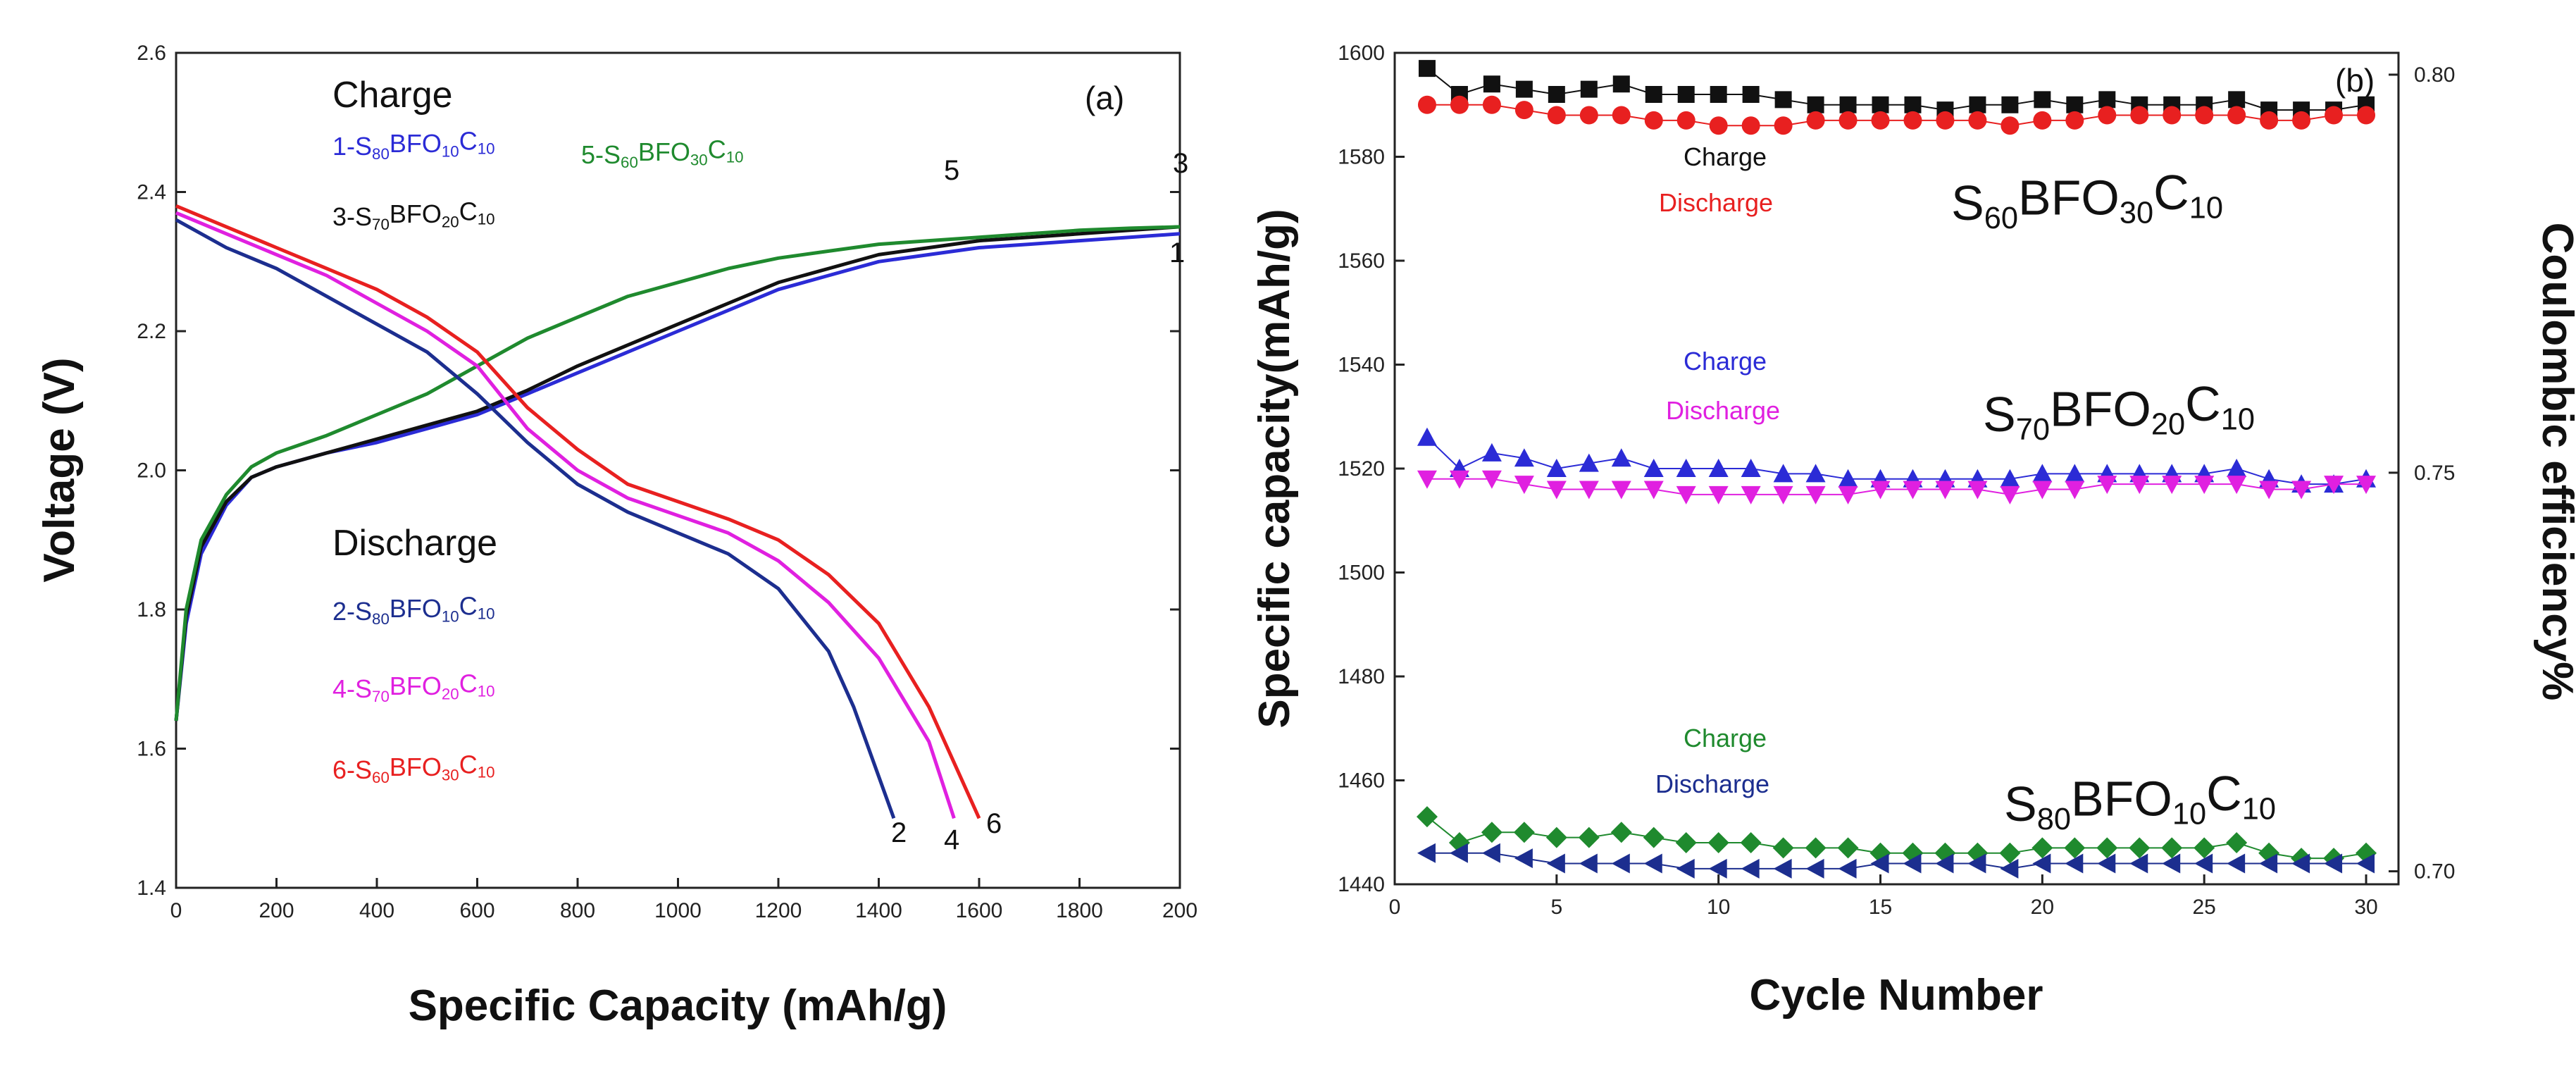 This screenshot has height=1071, width=2576. What do you see at coordinates (2119, 412) in the screenshot?
I see `formula-label-1: S70BFO20C10` at bounding box center [2119, 412].